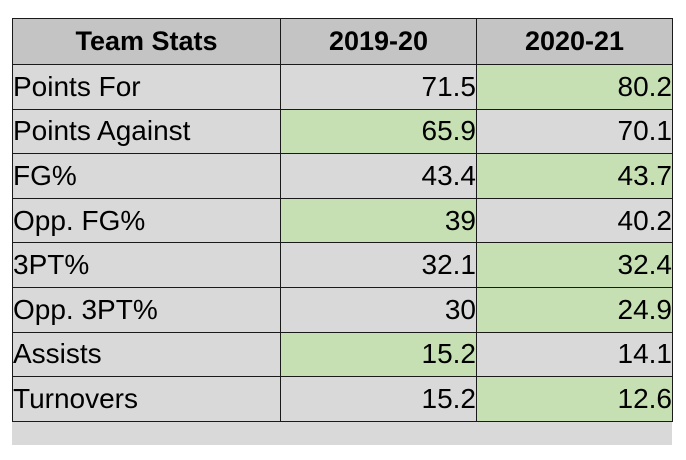 Image resolution: width=686 pixels, height=460 pixels. I want to click on table-row: Opp. FG% 39 40.2, so click(342, 220).